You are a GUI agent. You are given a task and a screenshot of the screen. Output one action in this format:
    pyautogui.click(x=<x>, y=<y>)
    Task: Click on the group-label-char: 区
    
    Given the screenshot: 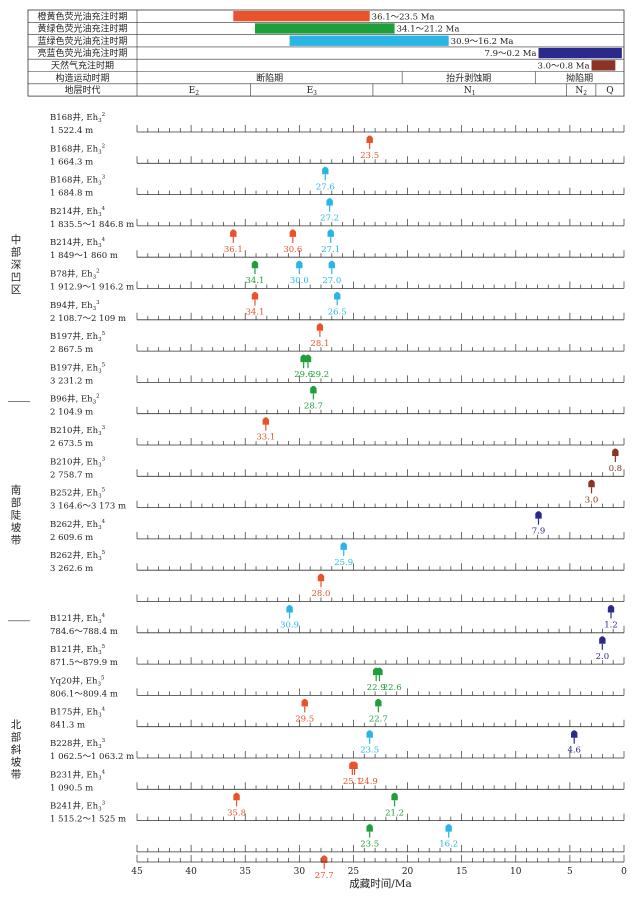 What is the action you would take?
    pyautogui.click(x=16, y=290)
    